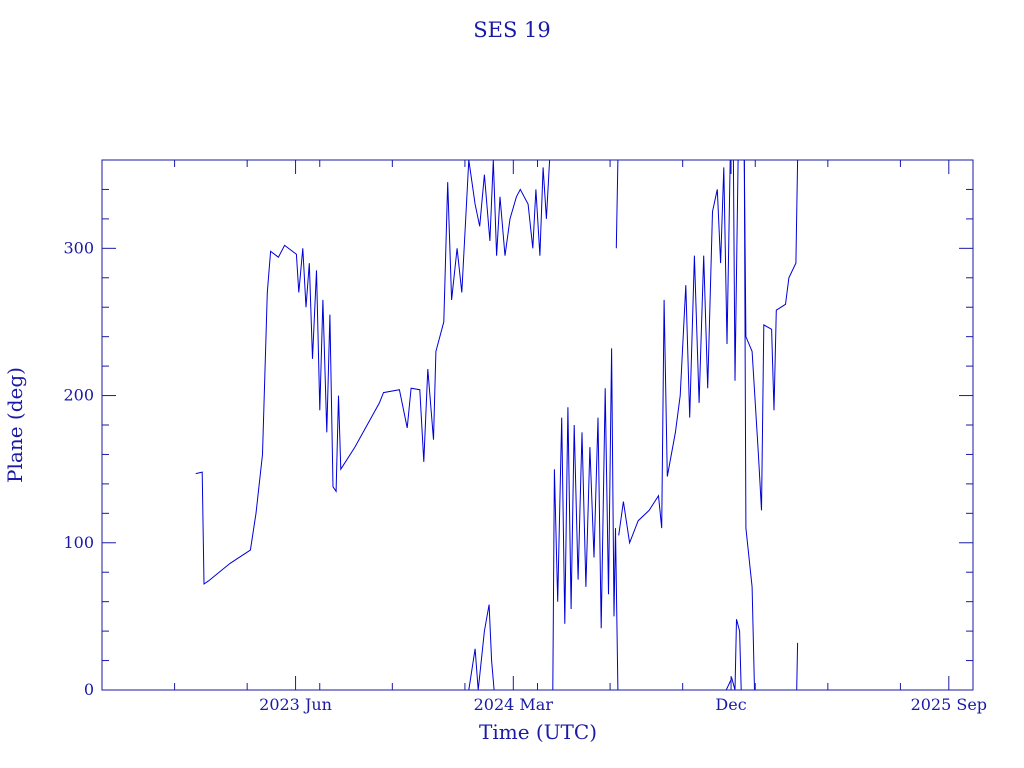  What do you see at coordinates (514, 704) in the screenshot?
I see `x-tick-label: 2024 Mar` at bounding box center [514, 704].